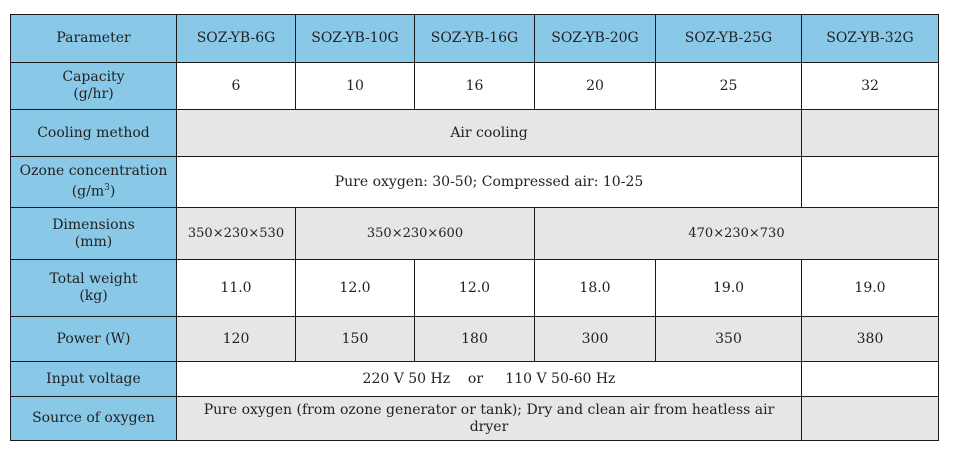 This screenshot has height=459, width=953. Describe the element at coordinates (93, 339) in the screenshot. I see `power-label: Power (W)` at that location.